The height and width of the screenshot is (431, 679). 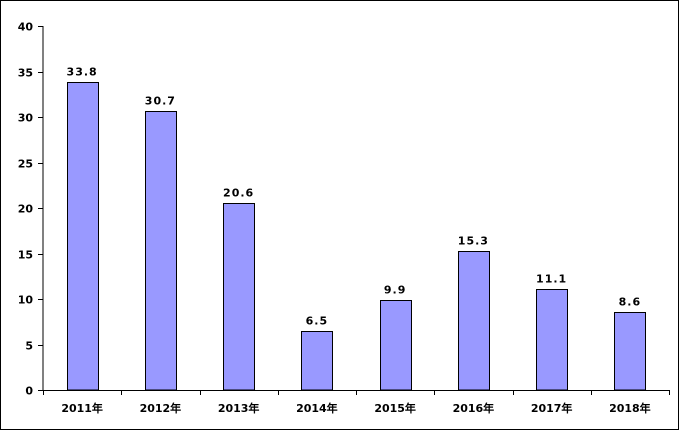 I want to click on x-tick-label: 2017年, so click(x=552, y=408).